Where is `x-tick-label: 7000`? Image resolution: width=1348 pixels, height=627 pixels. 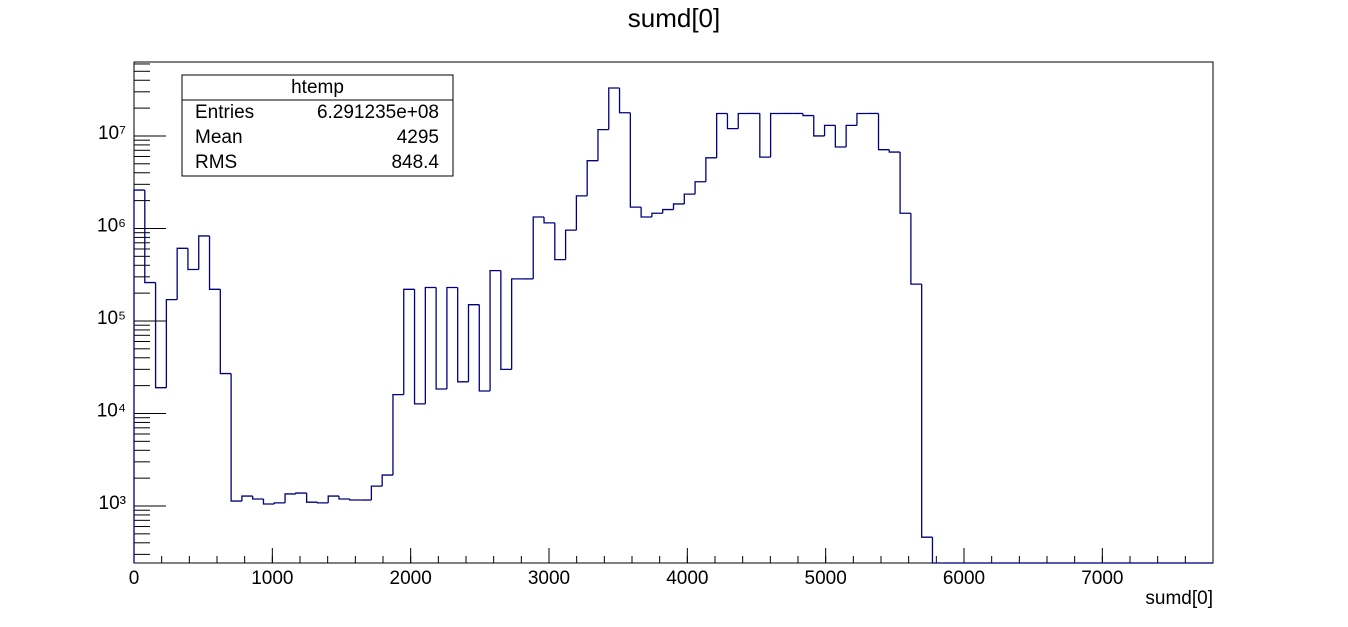
x-tick-label: 7000 is located at coordinates (1102, 578).